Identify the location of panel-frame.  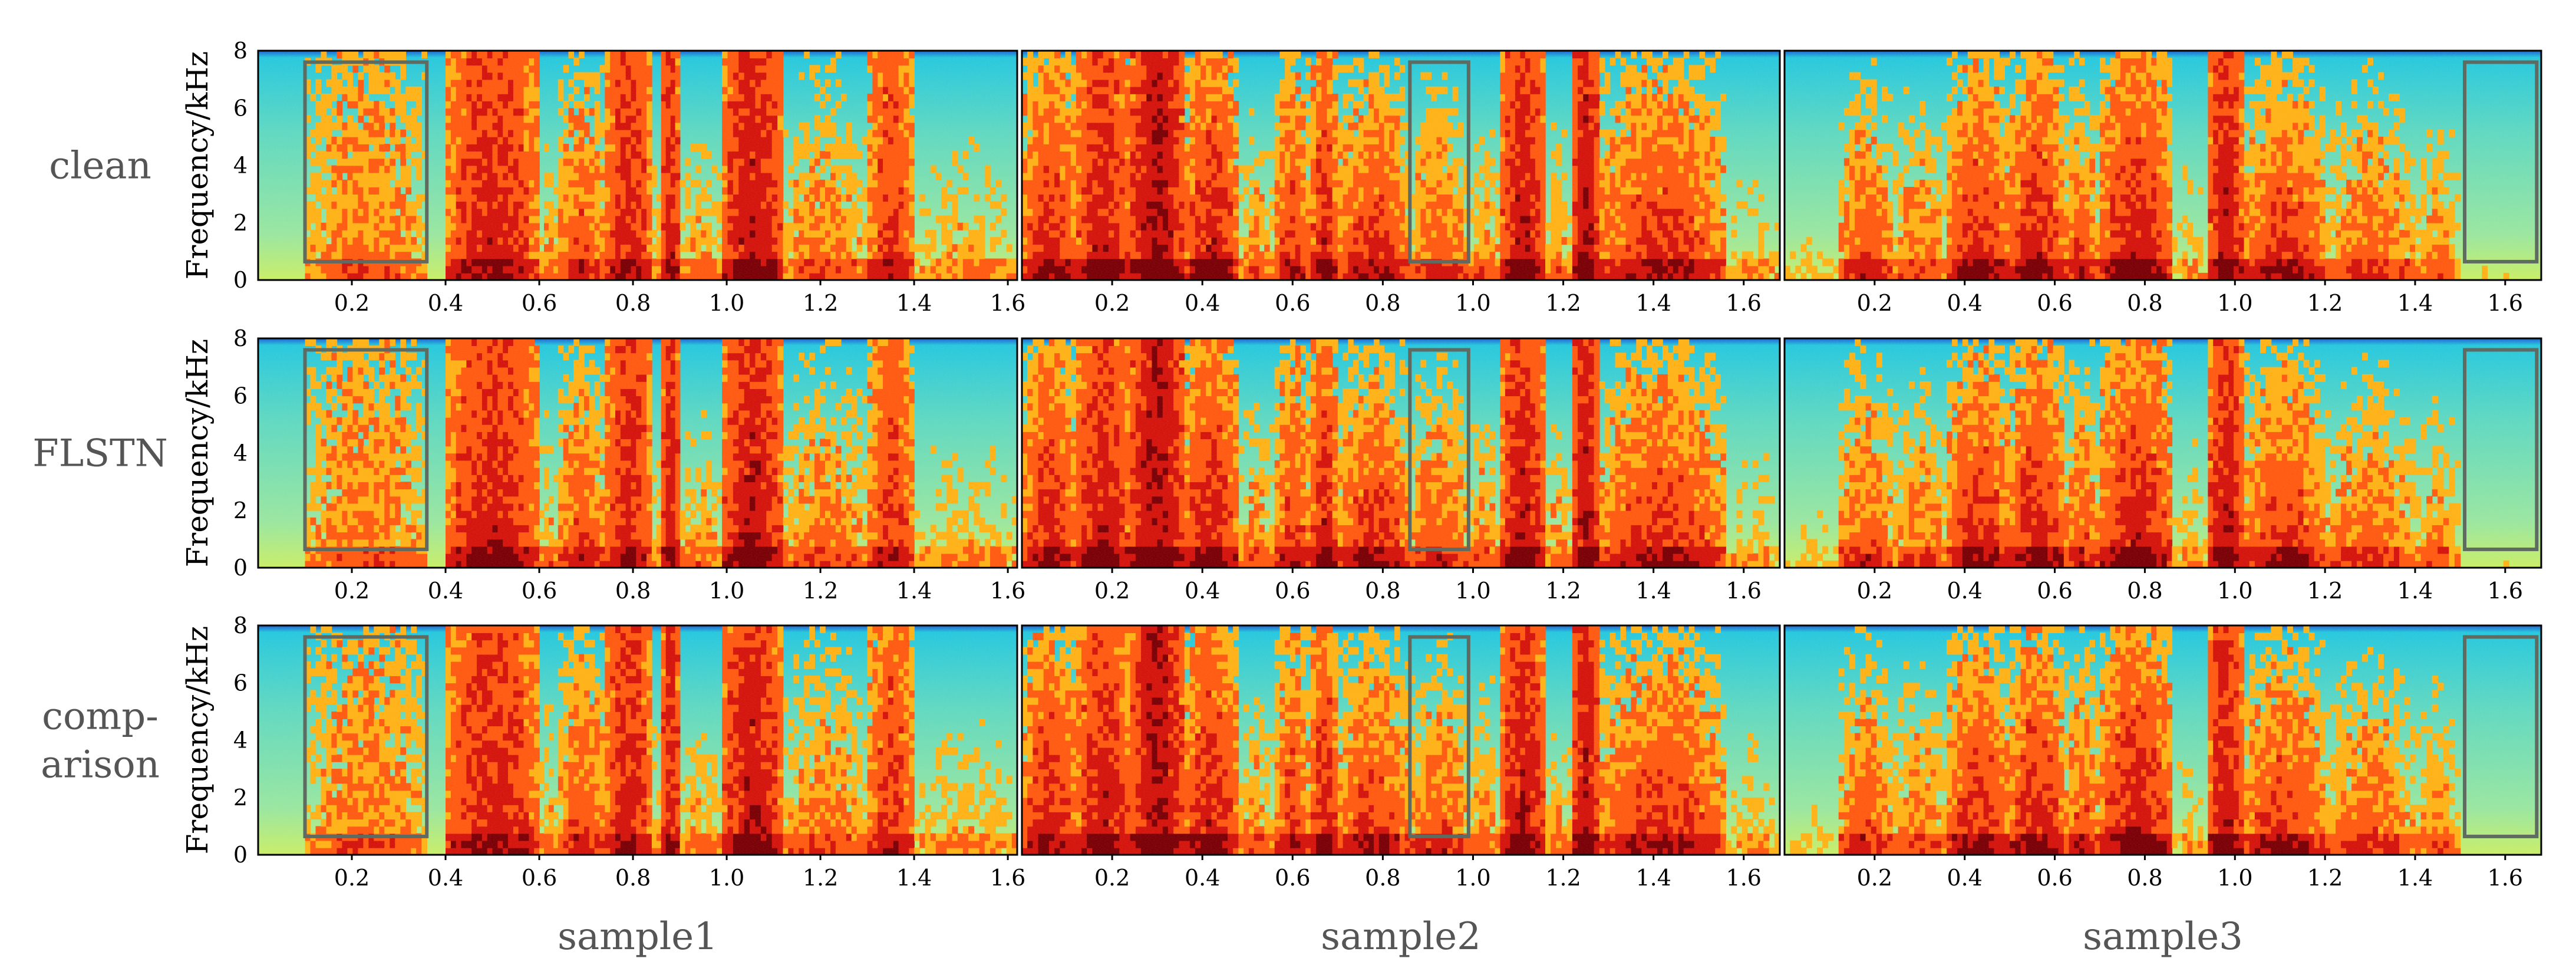
(637, 166).